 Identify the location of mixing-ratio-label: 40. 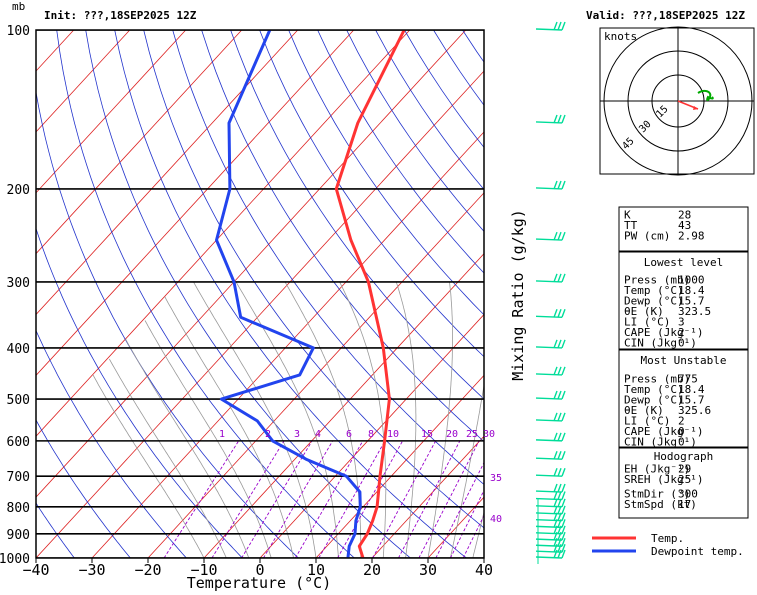
(496, 519).